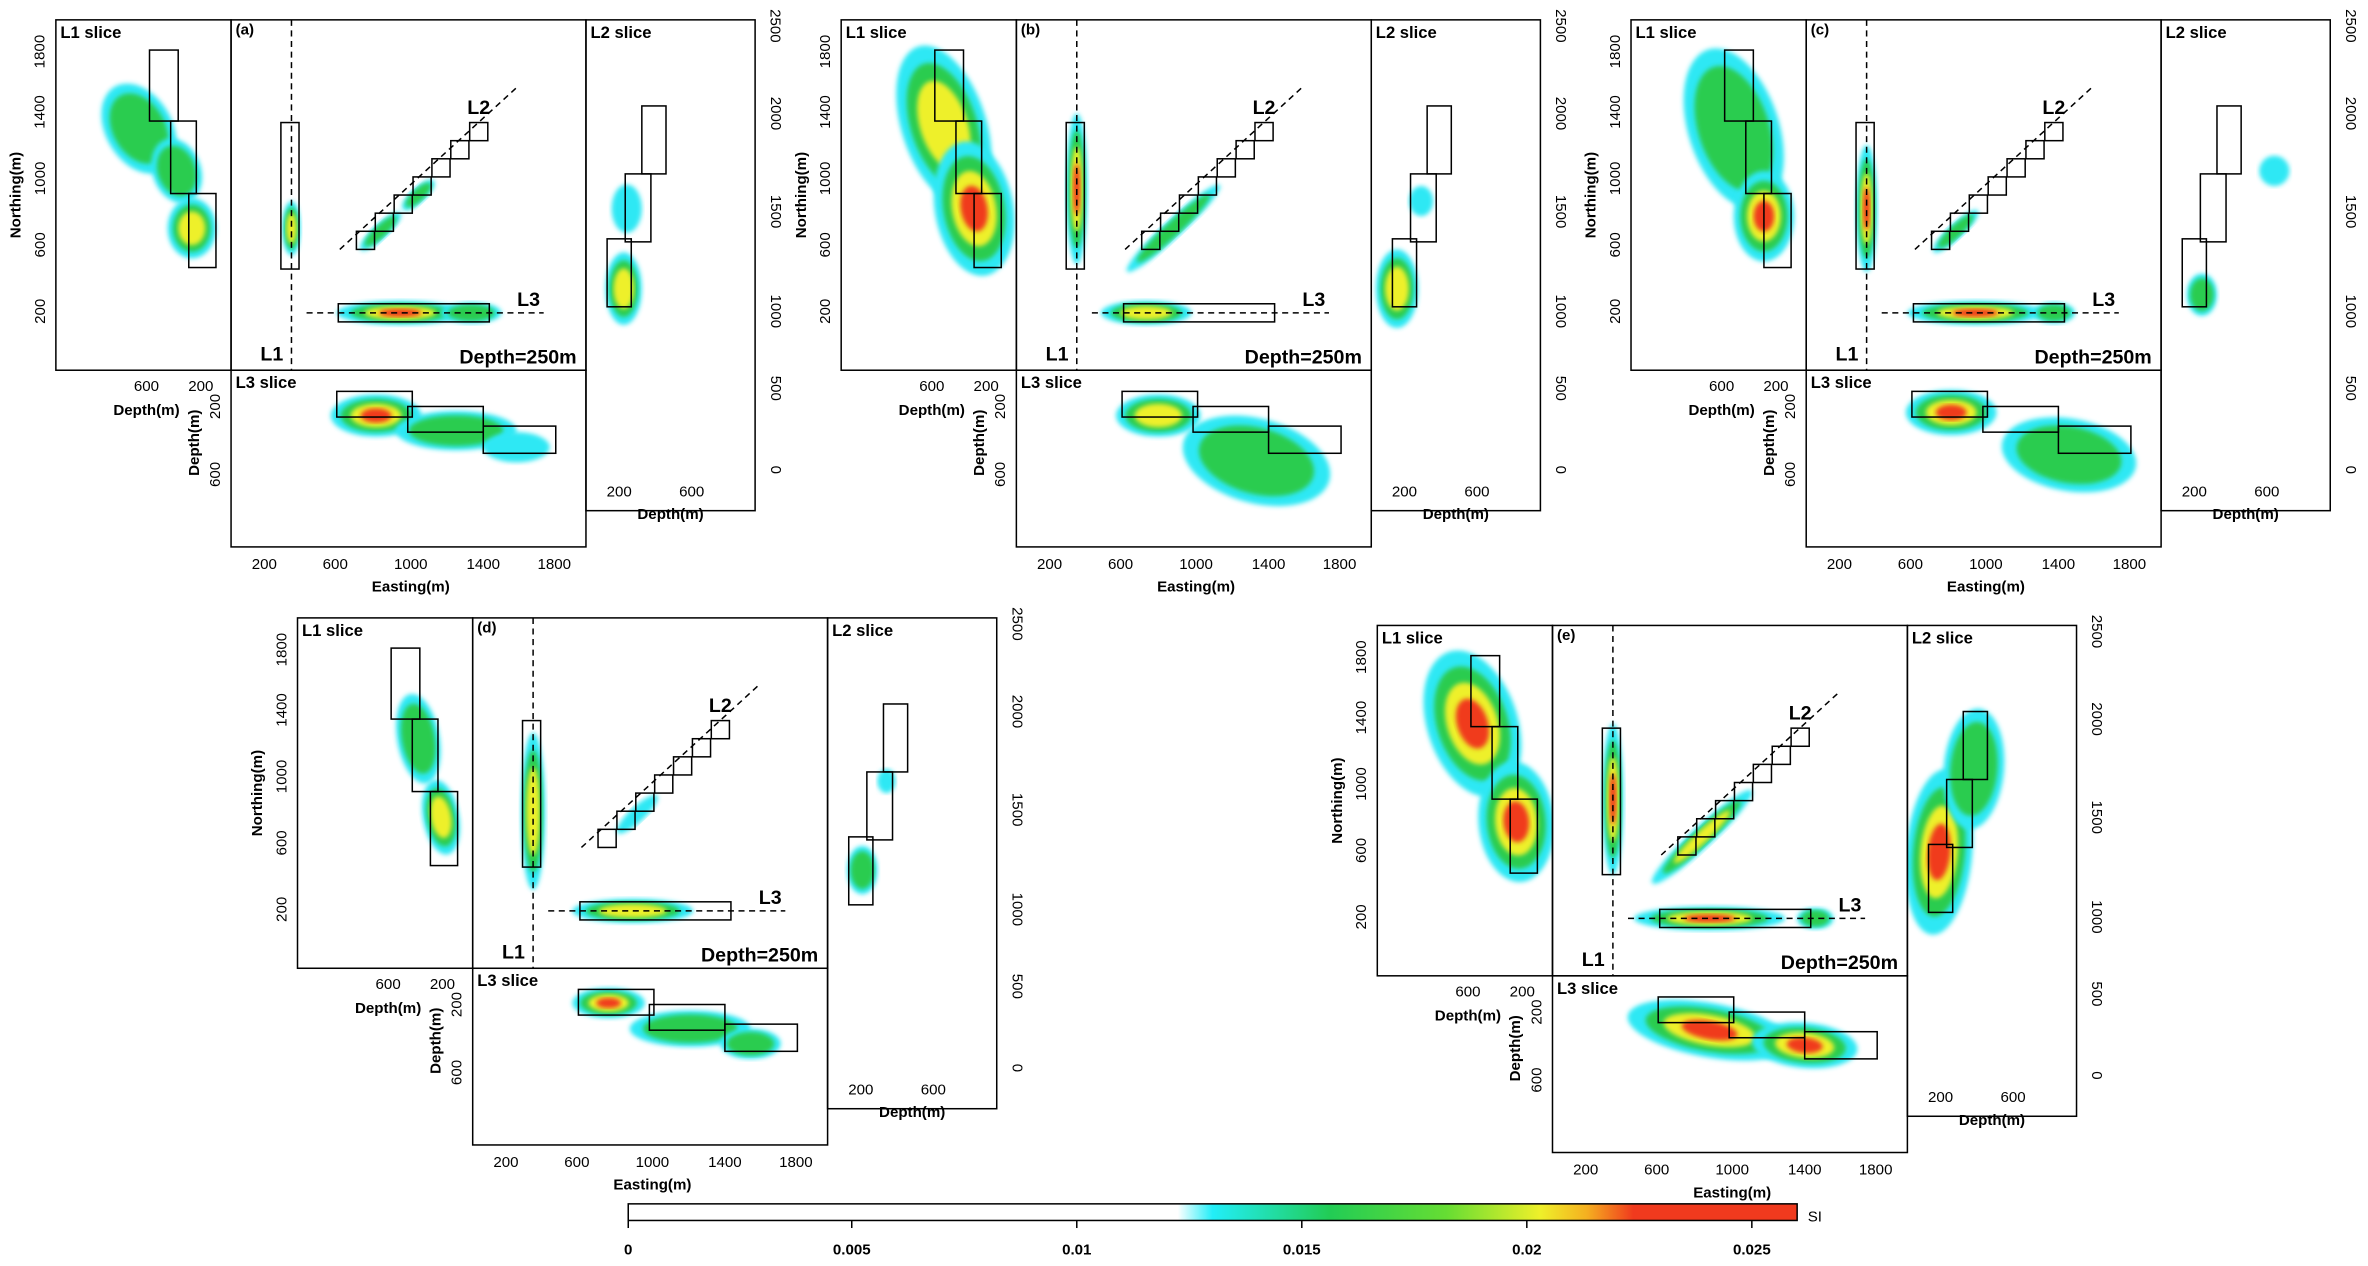  Describe the element at coordinates (852, 1250) in the screenshot. I see `colorbar-tick-label: 0.005` at that location.